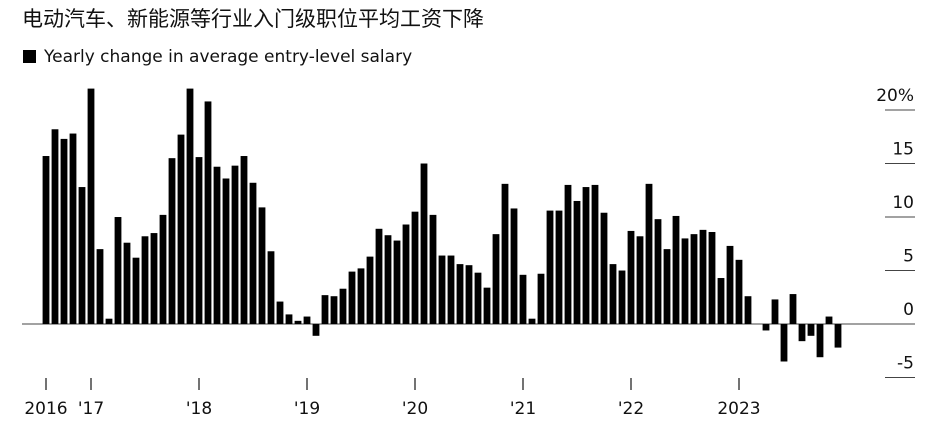 Image resolution: width=951 pixels, height=431 pixels. I want to click on y-tick-label: 15, so click(903, 150).